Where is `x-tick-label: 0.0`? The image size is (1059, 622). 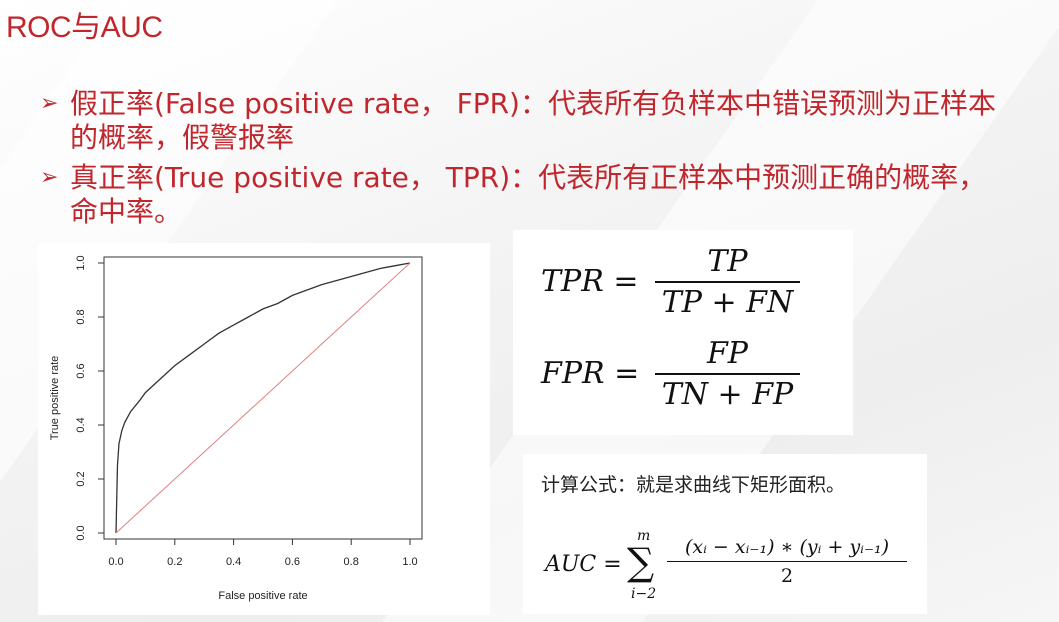 x-tick-label: 0.0 is located at coordinates (115, 562).